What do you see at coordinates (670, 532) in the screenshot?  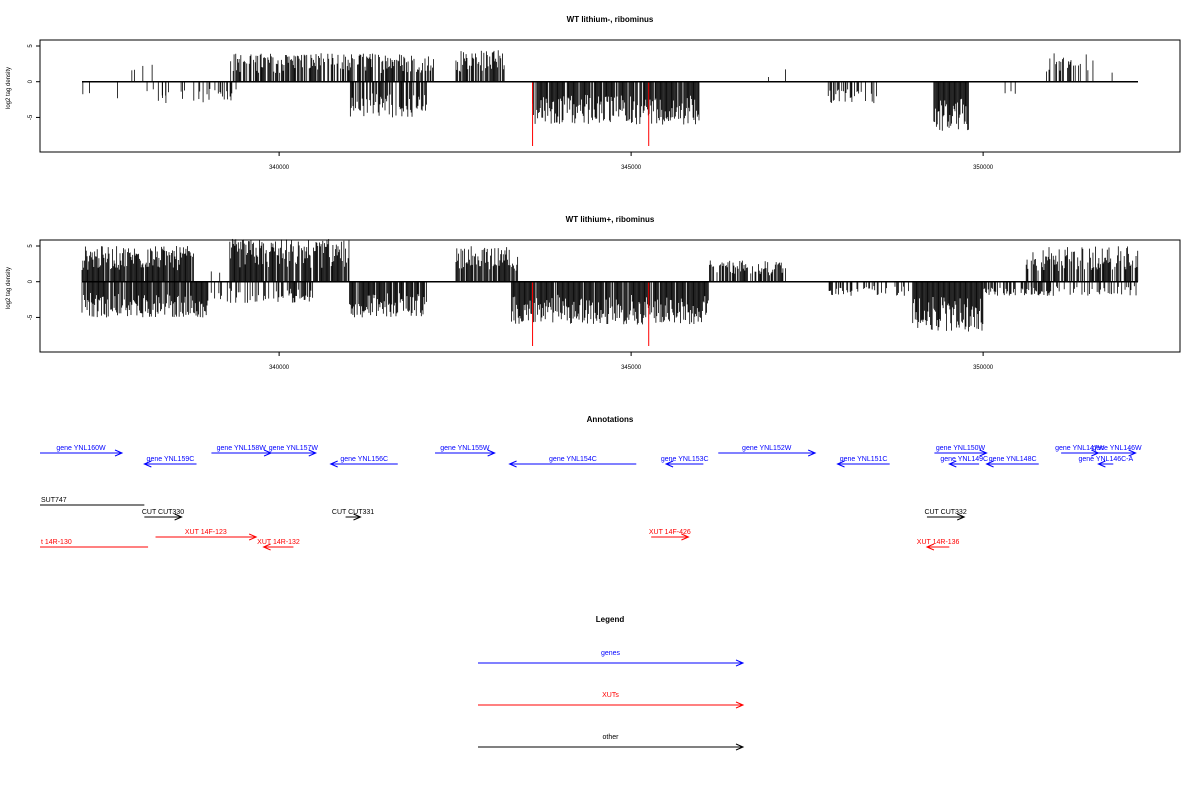 I see `xut-label: XUT 14F-426` at bounding box center [670, 532].